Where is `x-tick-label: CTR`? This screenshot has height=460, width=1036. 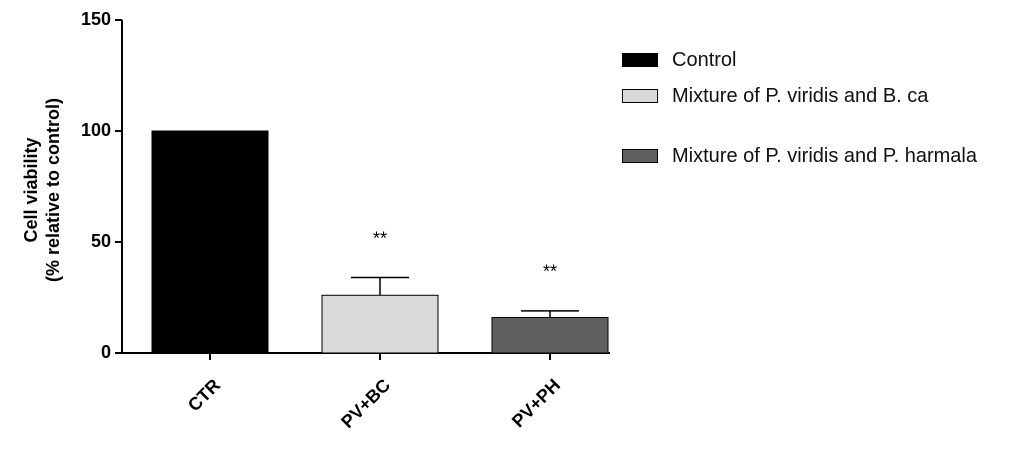 x-tick-label: CTR is located at coordinates (204, 395).